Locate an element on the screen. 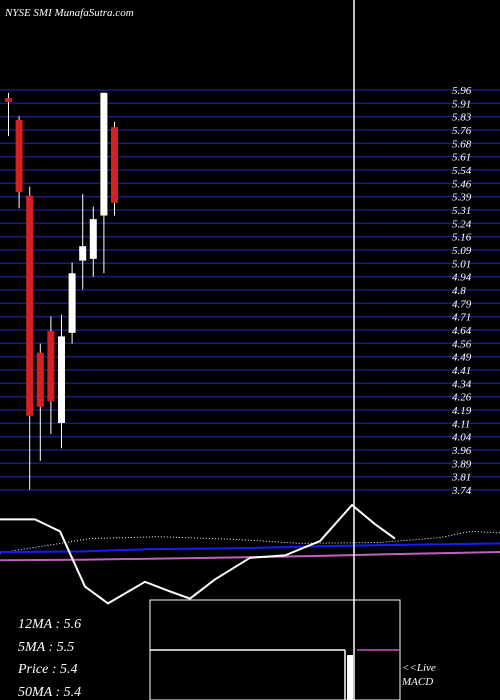 The height and width of the screenshot is (700, 500). price-tick-label: 4.64 is located at coordinates (462, 331).